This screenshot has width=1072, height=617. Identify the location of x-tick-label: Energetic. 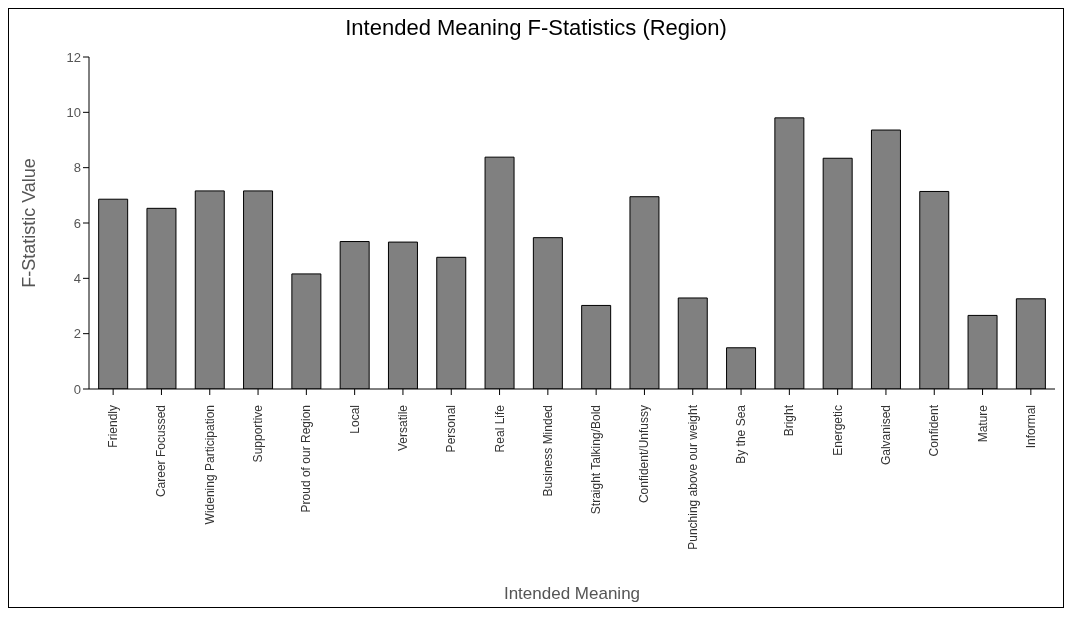
(837, 430).